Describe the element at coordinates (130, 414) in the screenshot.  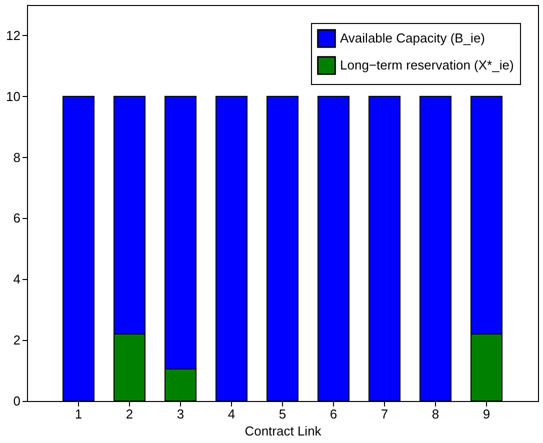
I see `x-tick-label: 2` at that location.